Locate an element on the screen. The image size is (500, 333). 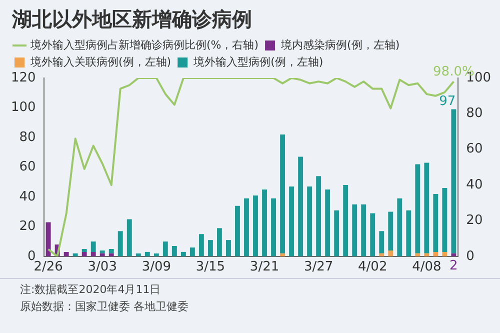
x-tick-label: 3/27 is located at coordinates (319, 267).